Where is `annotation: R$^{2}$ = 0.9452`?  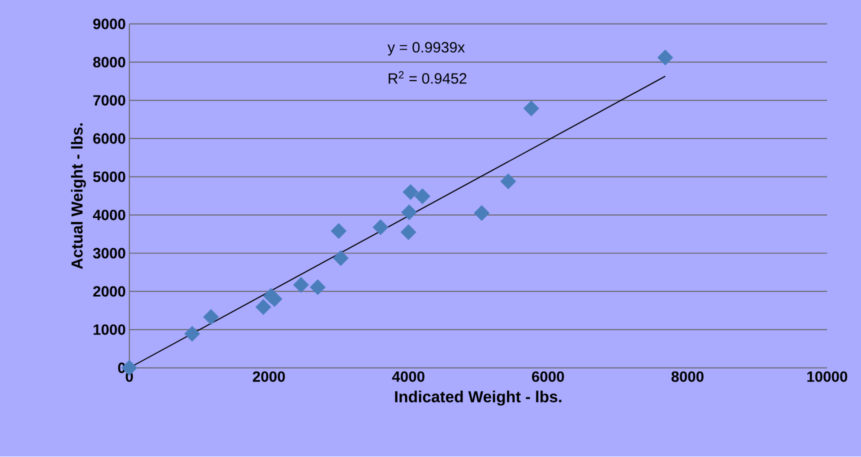 annotation: R$^{2}$ = 0.9452 is located at coordinates (427, 77).